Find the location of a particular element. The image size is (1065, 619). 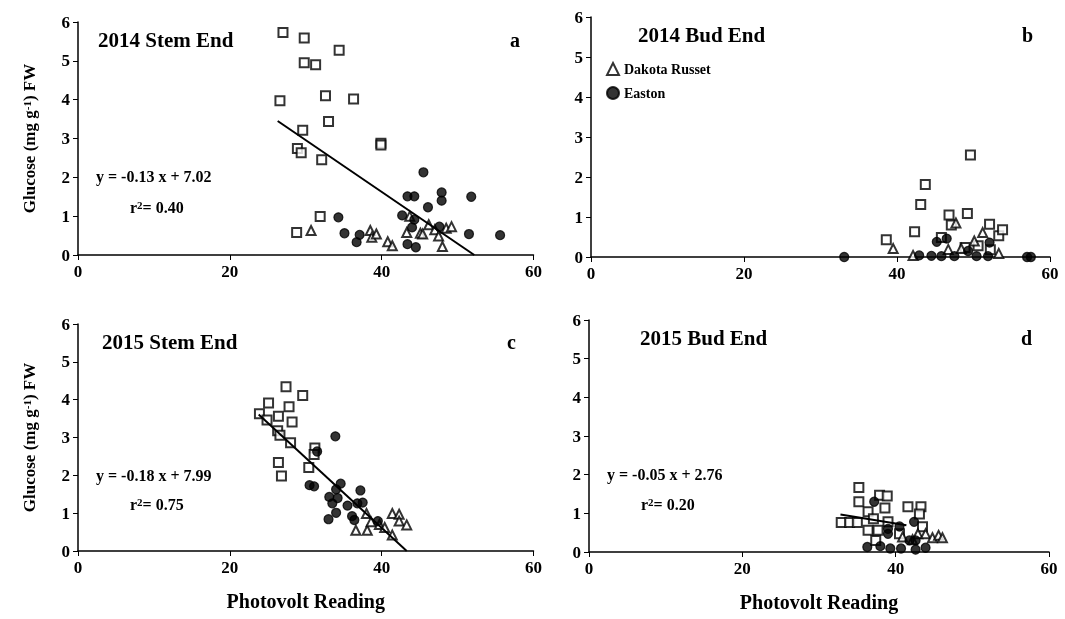

annotation: c is located at coordinates (511, 342).